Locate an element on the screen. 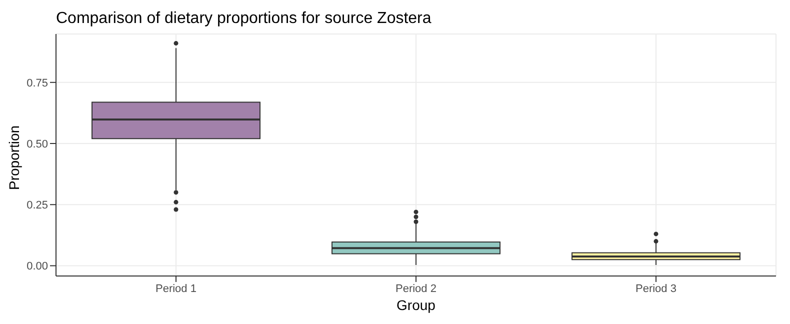 This screenshot has height=324, width=790. y-tick-label: 0.50 is located at coordinates (37, 144).